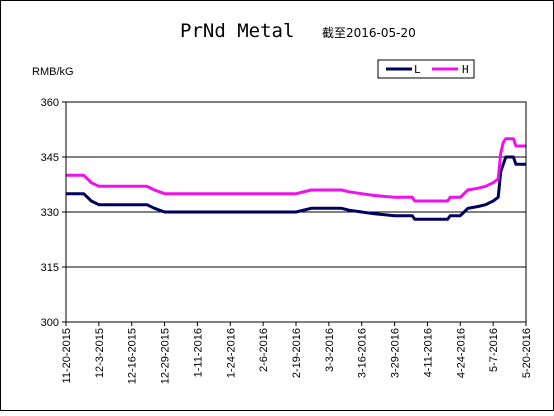 This screenshot has width=554, height=416. I want to click on y-tick-labels: 300 315 330 345 360, so click(53, 213).